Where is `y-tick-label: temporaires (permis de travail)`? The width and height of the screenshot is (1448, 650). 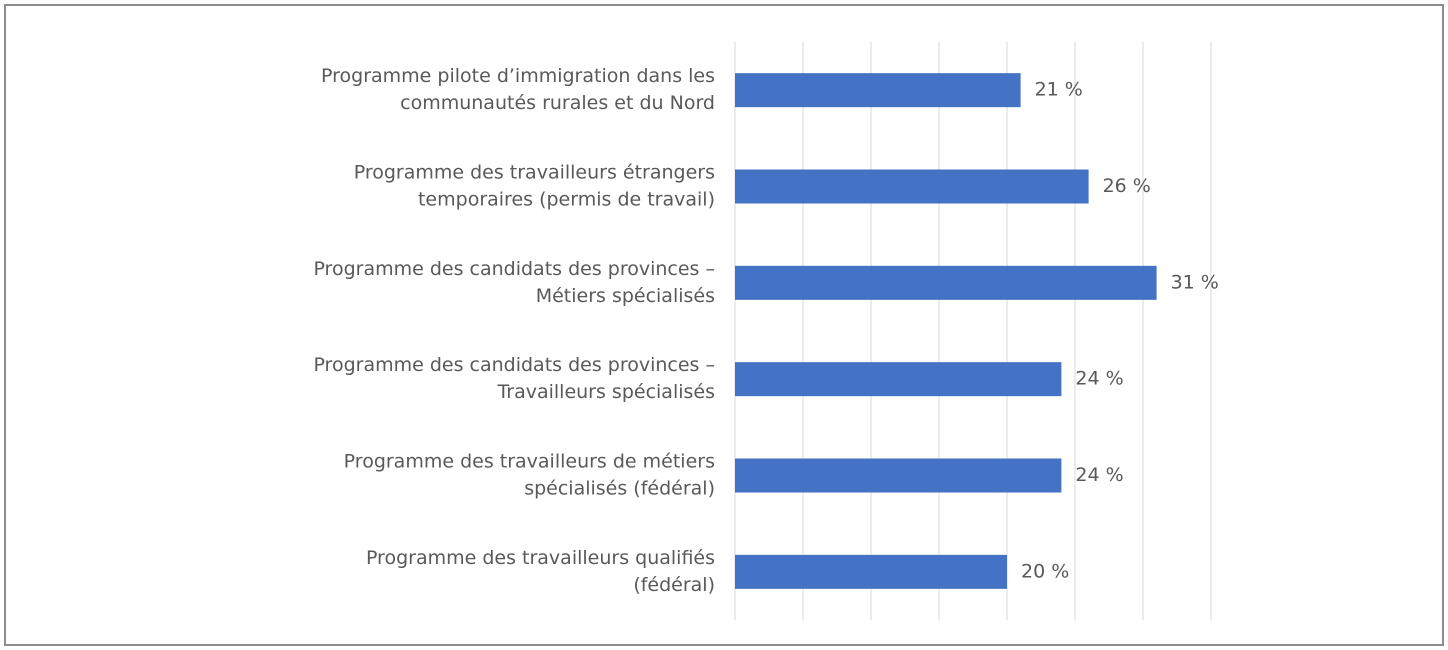 y-tick-label: temporaires (permis de travail) is located at coordinates (566, 200).